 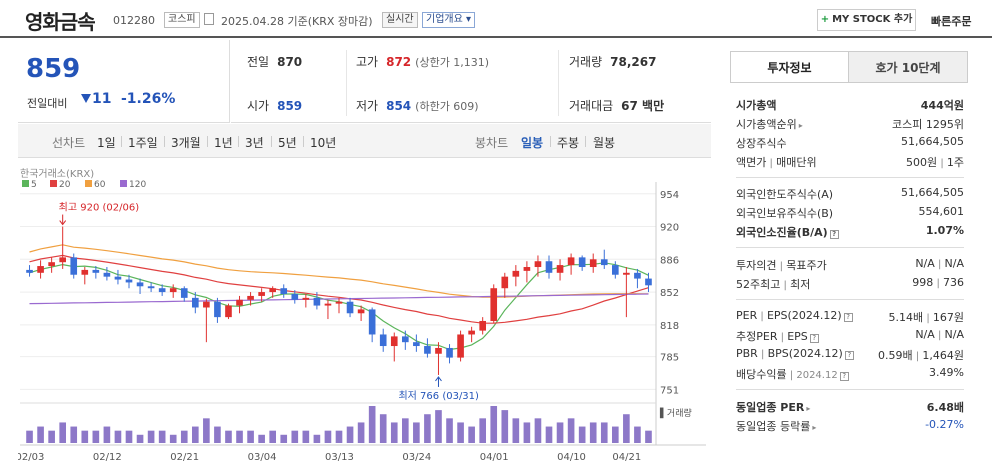 I want to click on quick-order-link: 빠른주문, so click(x=951, y=21).